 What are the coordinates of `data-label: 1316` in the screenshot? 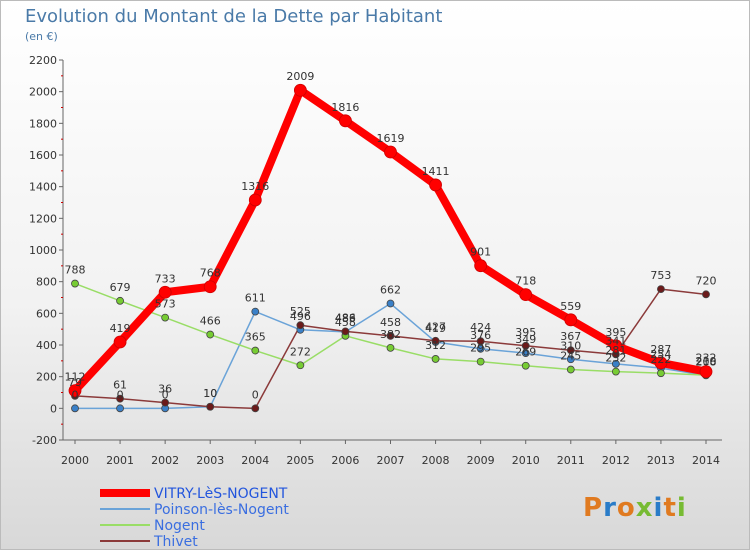 It's located at (255, 186).